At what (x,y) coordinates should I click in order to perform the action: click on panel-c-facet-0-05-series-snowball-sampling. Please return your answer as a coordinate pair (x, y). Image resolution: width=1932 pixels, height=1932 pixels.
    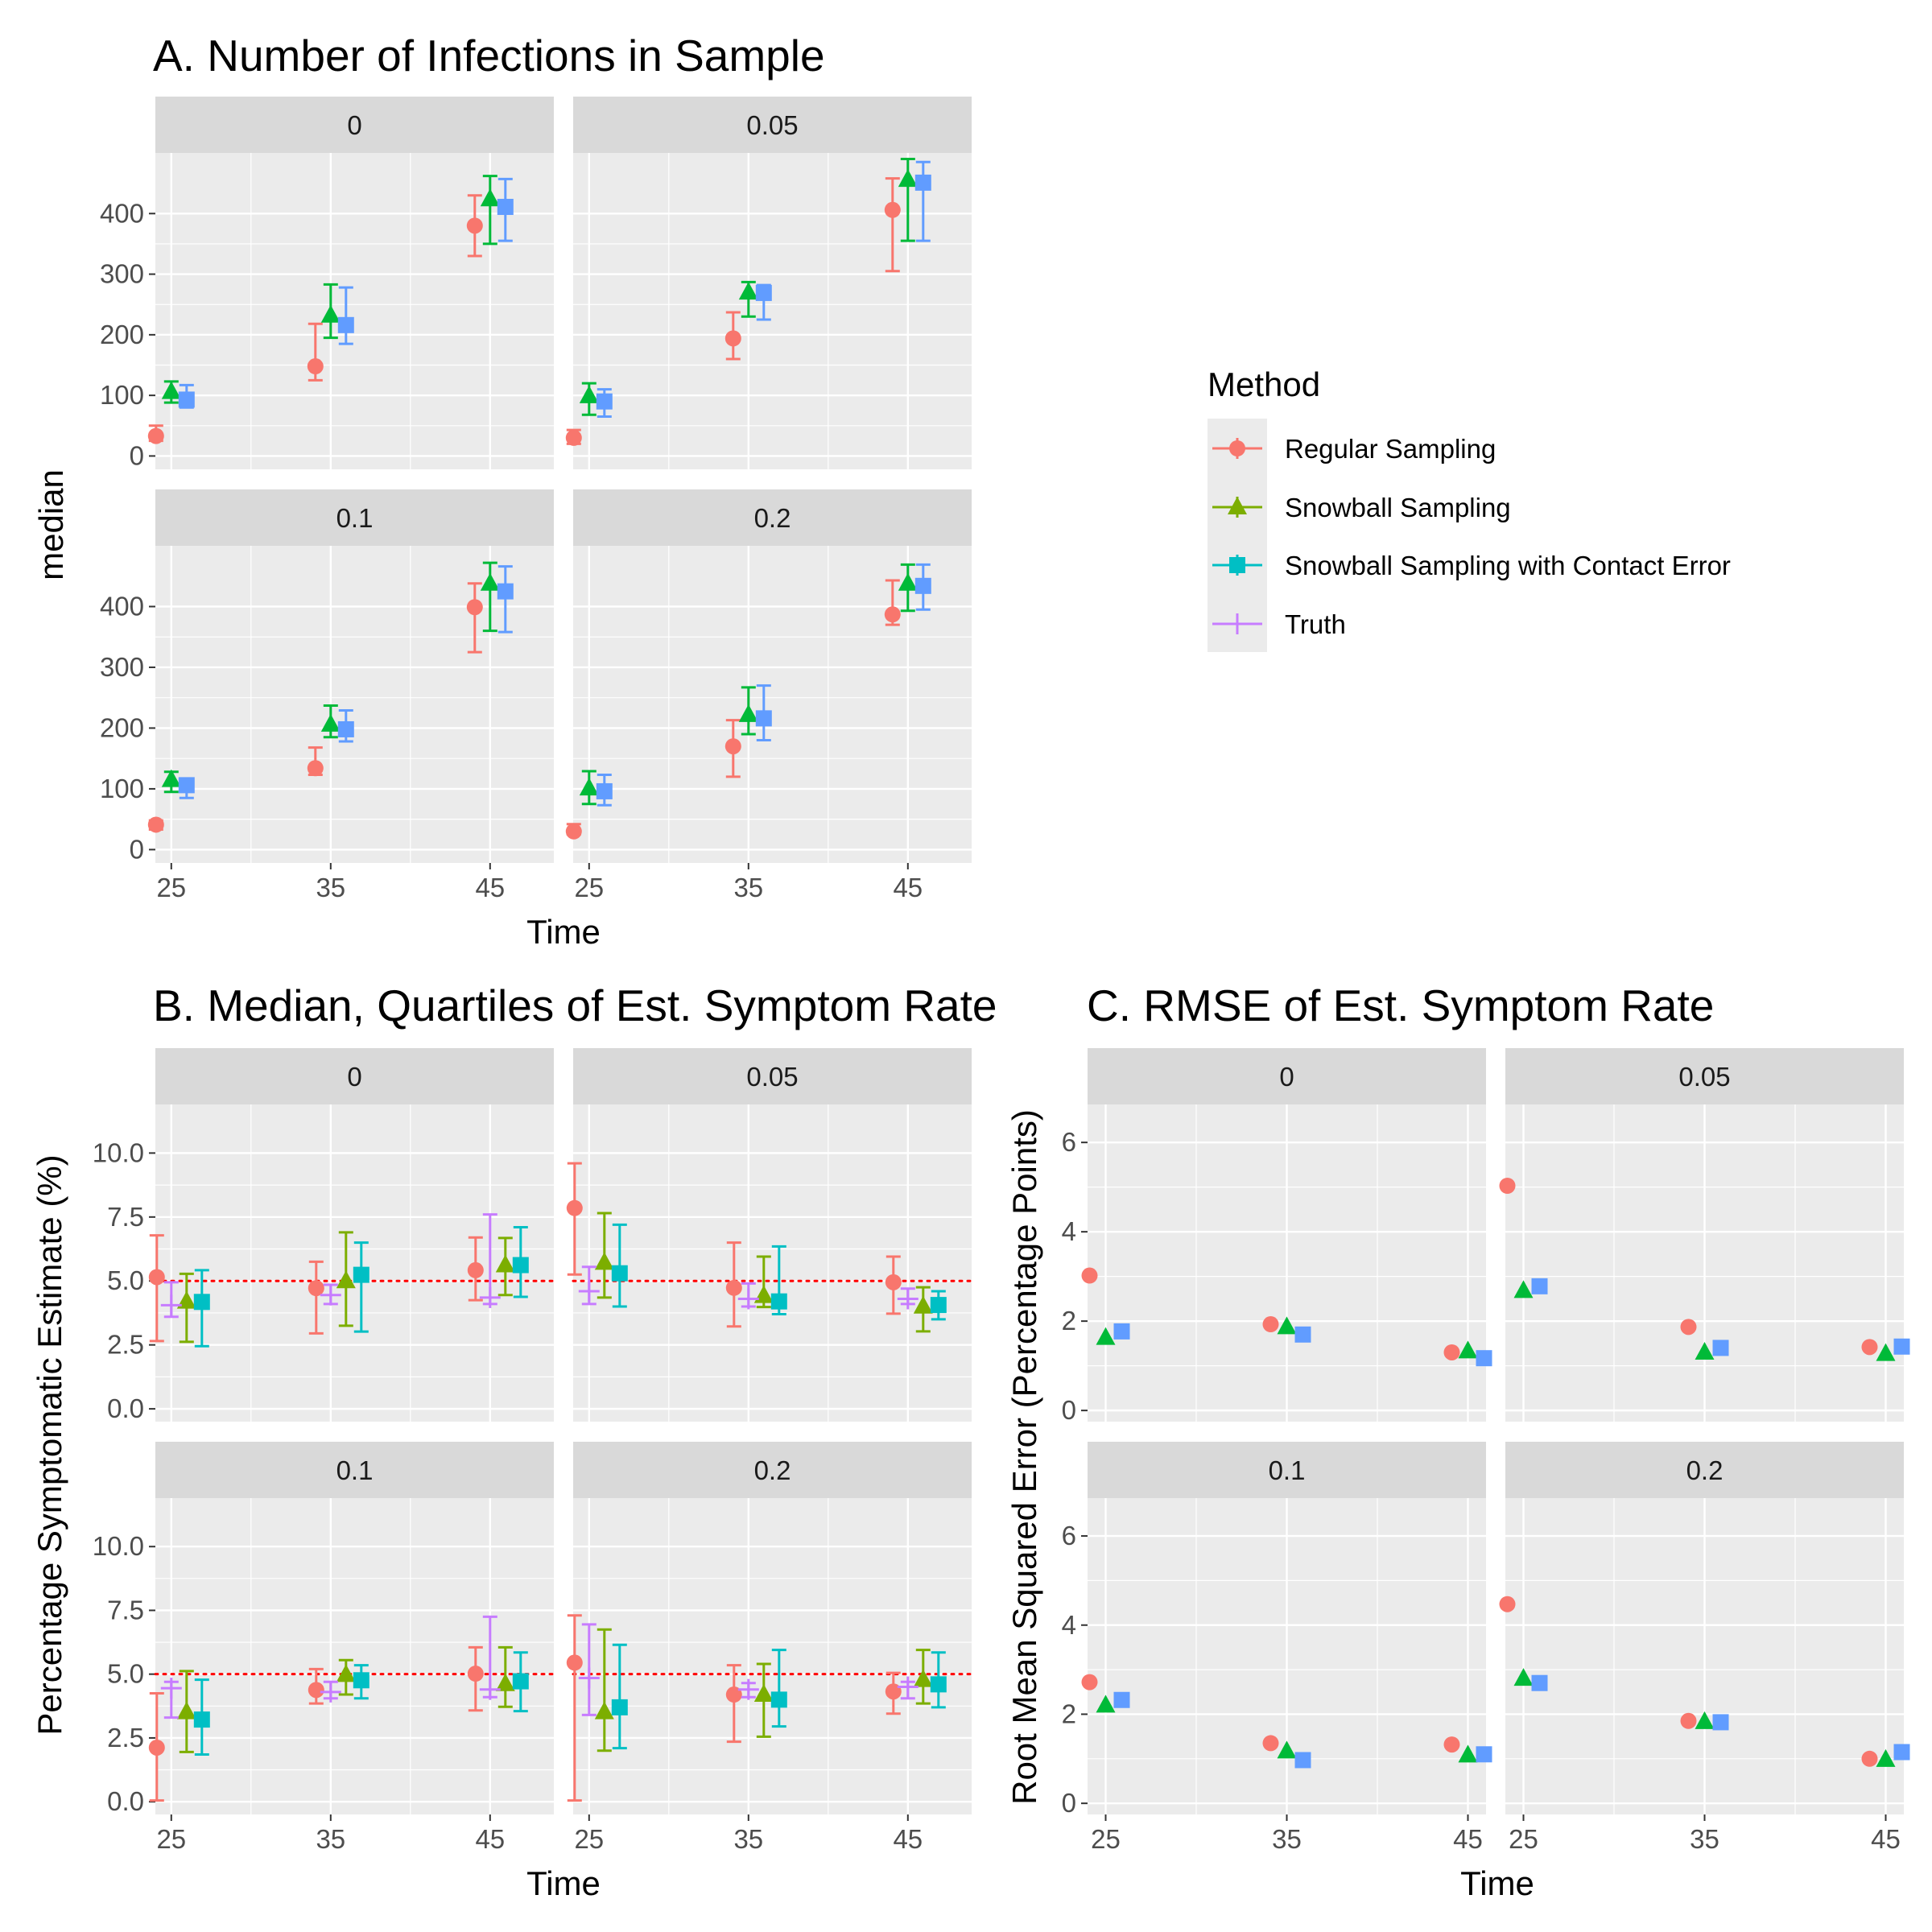
    Looking at the image, I should click on (1704, 1320).